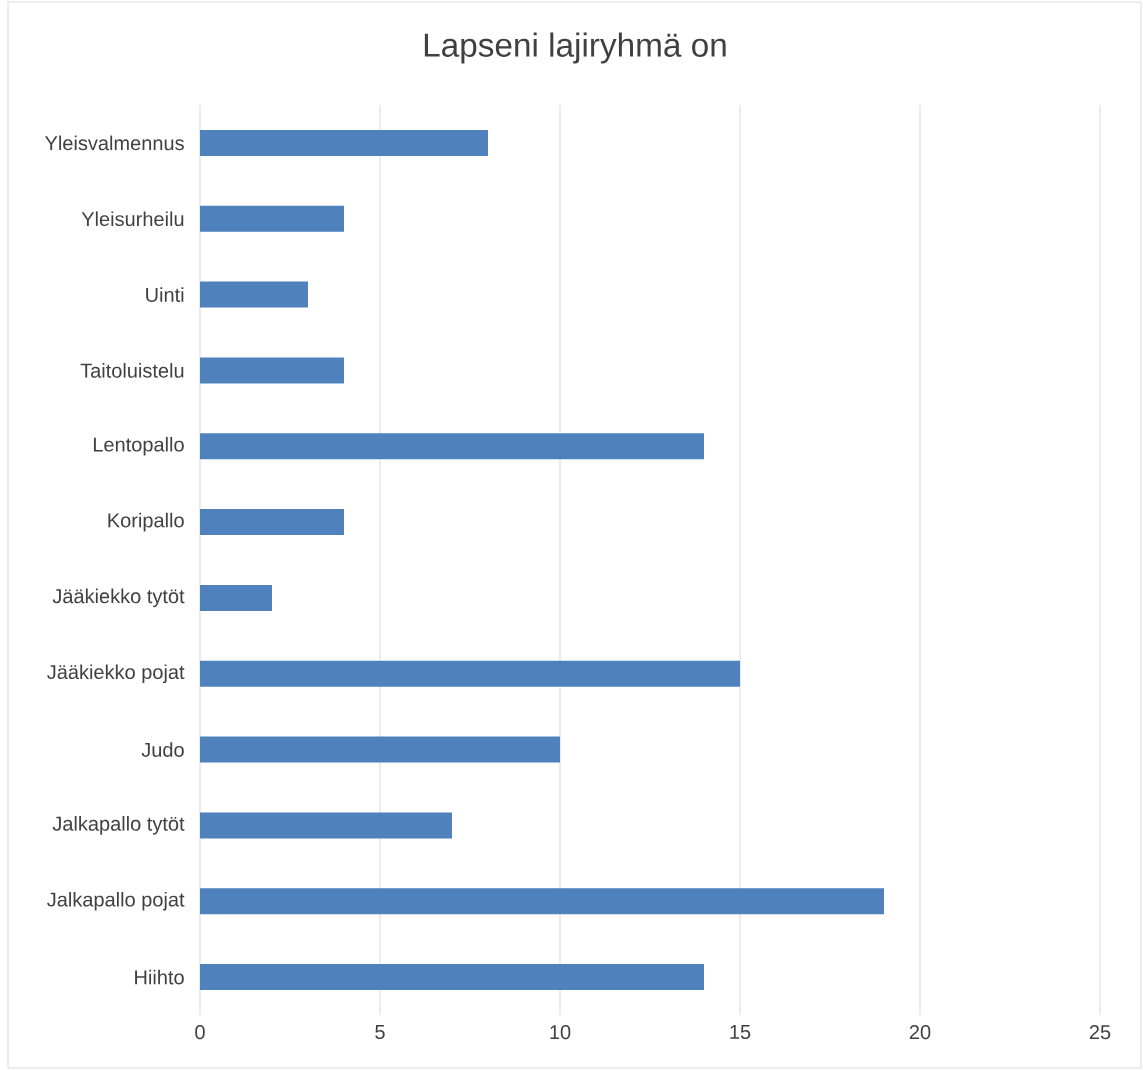 Image resolution: width=1143 pixels, height=1070 pixels. What do you see at coordinates (118, 825) in the screenshot?
I see `y-tick-label: Jalkapallo tytöt` at bounding box center [118, 825].